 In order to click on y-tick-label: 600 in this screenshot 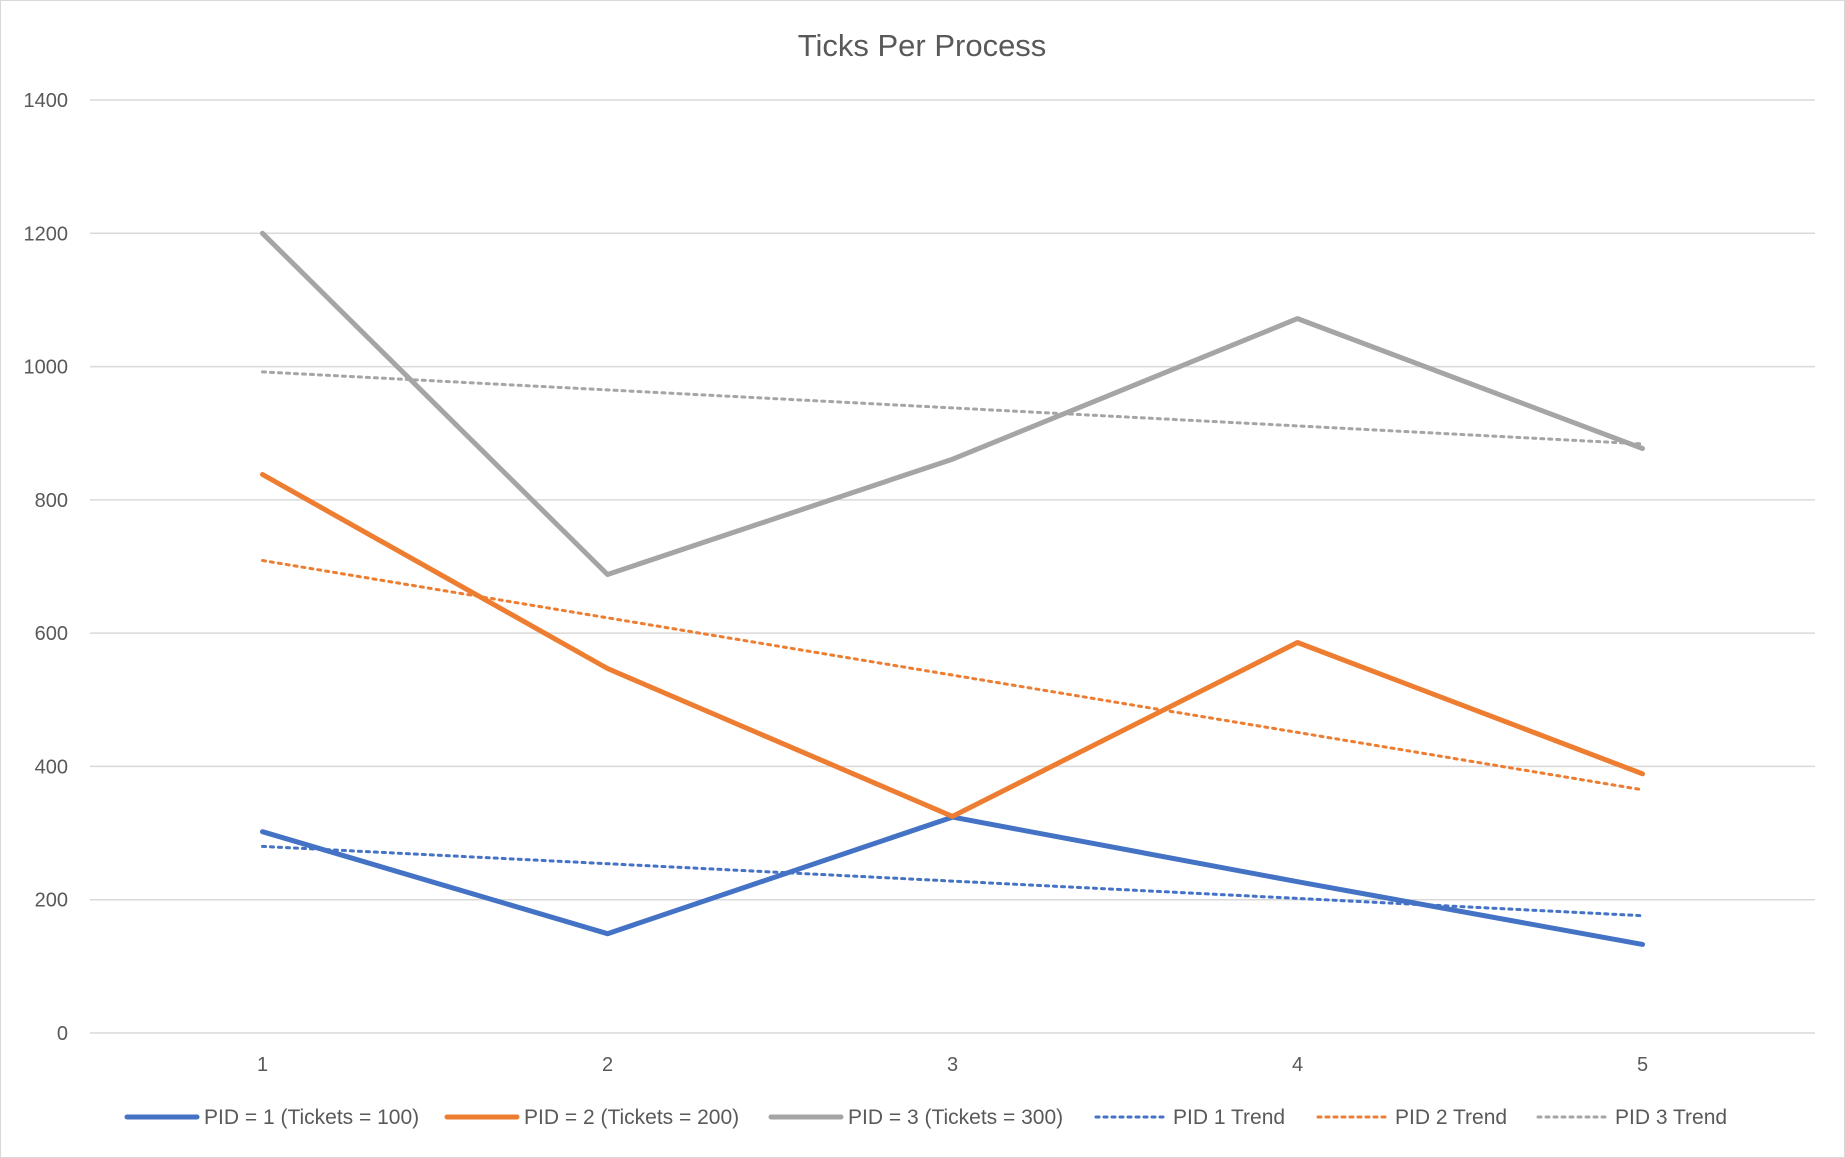, I will do `click(51, 634)`.